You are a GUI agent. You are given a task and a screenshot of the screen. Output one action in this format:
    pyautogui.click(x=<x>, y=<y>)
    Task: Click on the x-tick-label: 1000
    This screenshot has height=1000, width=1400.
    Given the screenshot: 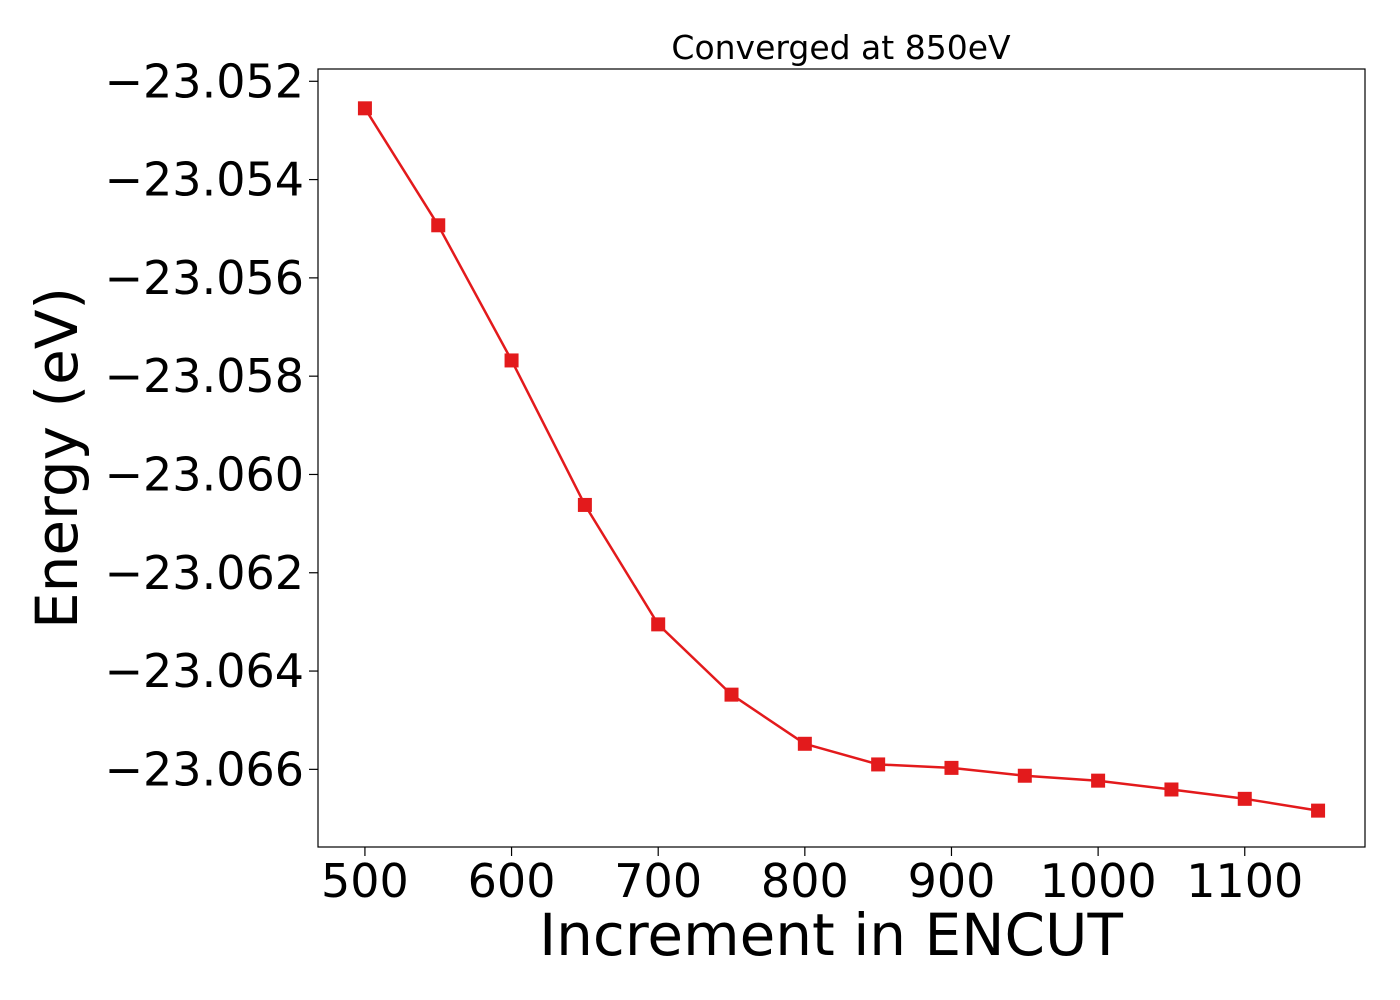 What is the action you would take?
    pyautogui.click(x=1098, y=881)
    